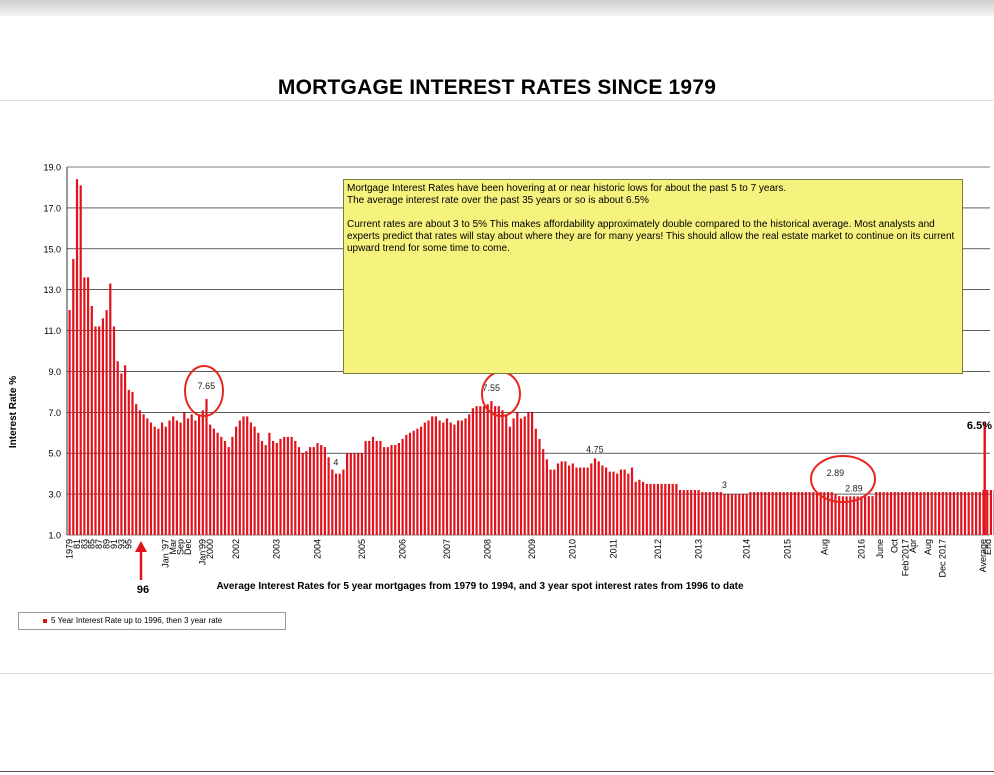 This screenshot has height=775, width=994. I want to click on y-tick-label: 1.0, so click(54, 536).